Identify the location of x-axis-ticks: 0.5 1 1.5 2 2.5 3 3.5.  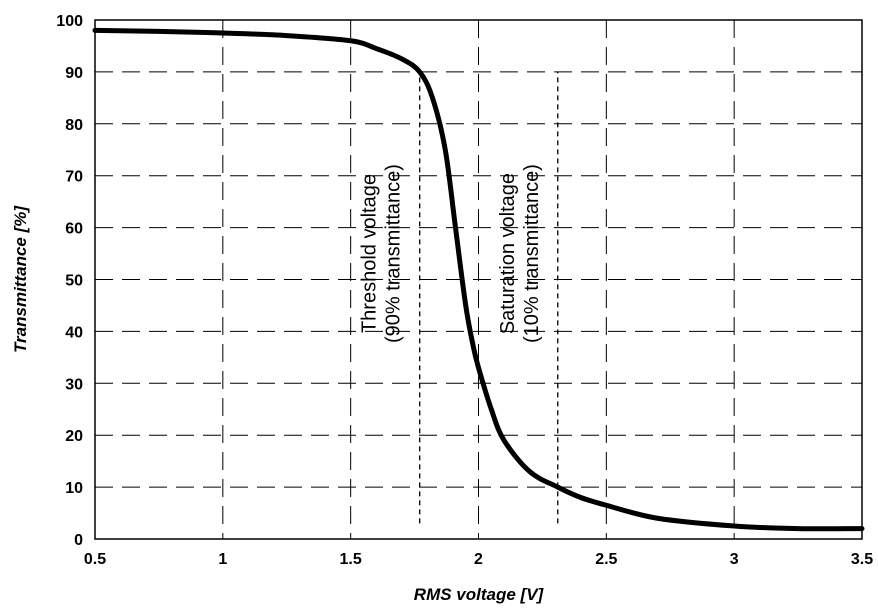
(478, 559).